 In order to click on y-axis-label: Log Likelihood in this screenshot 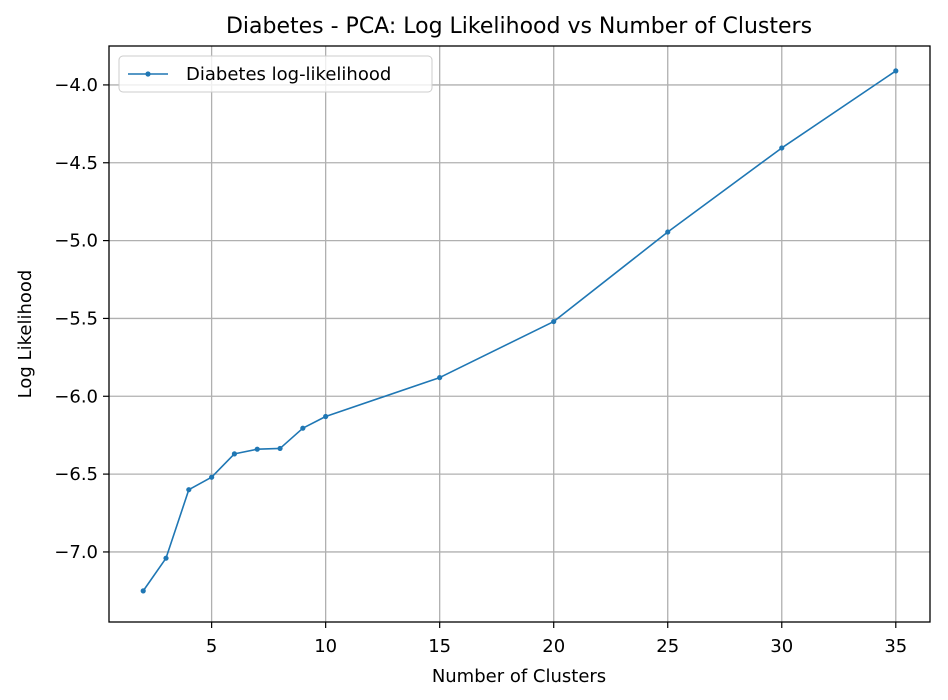, I will do `click(25, 334)`.